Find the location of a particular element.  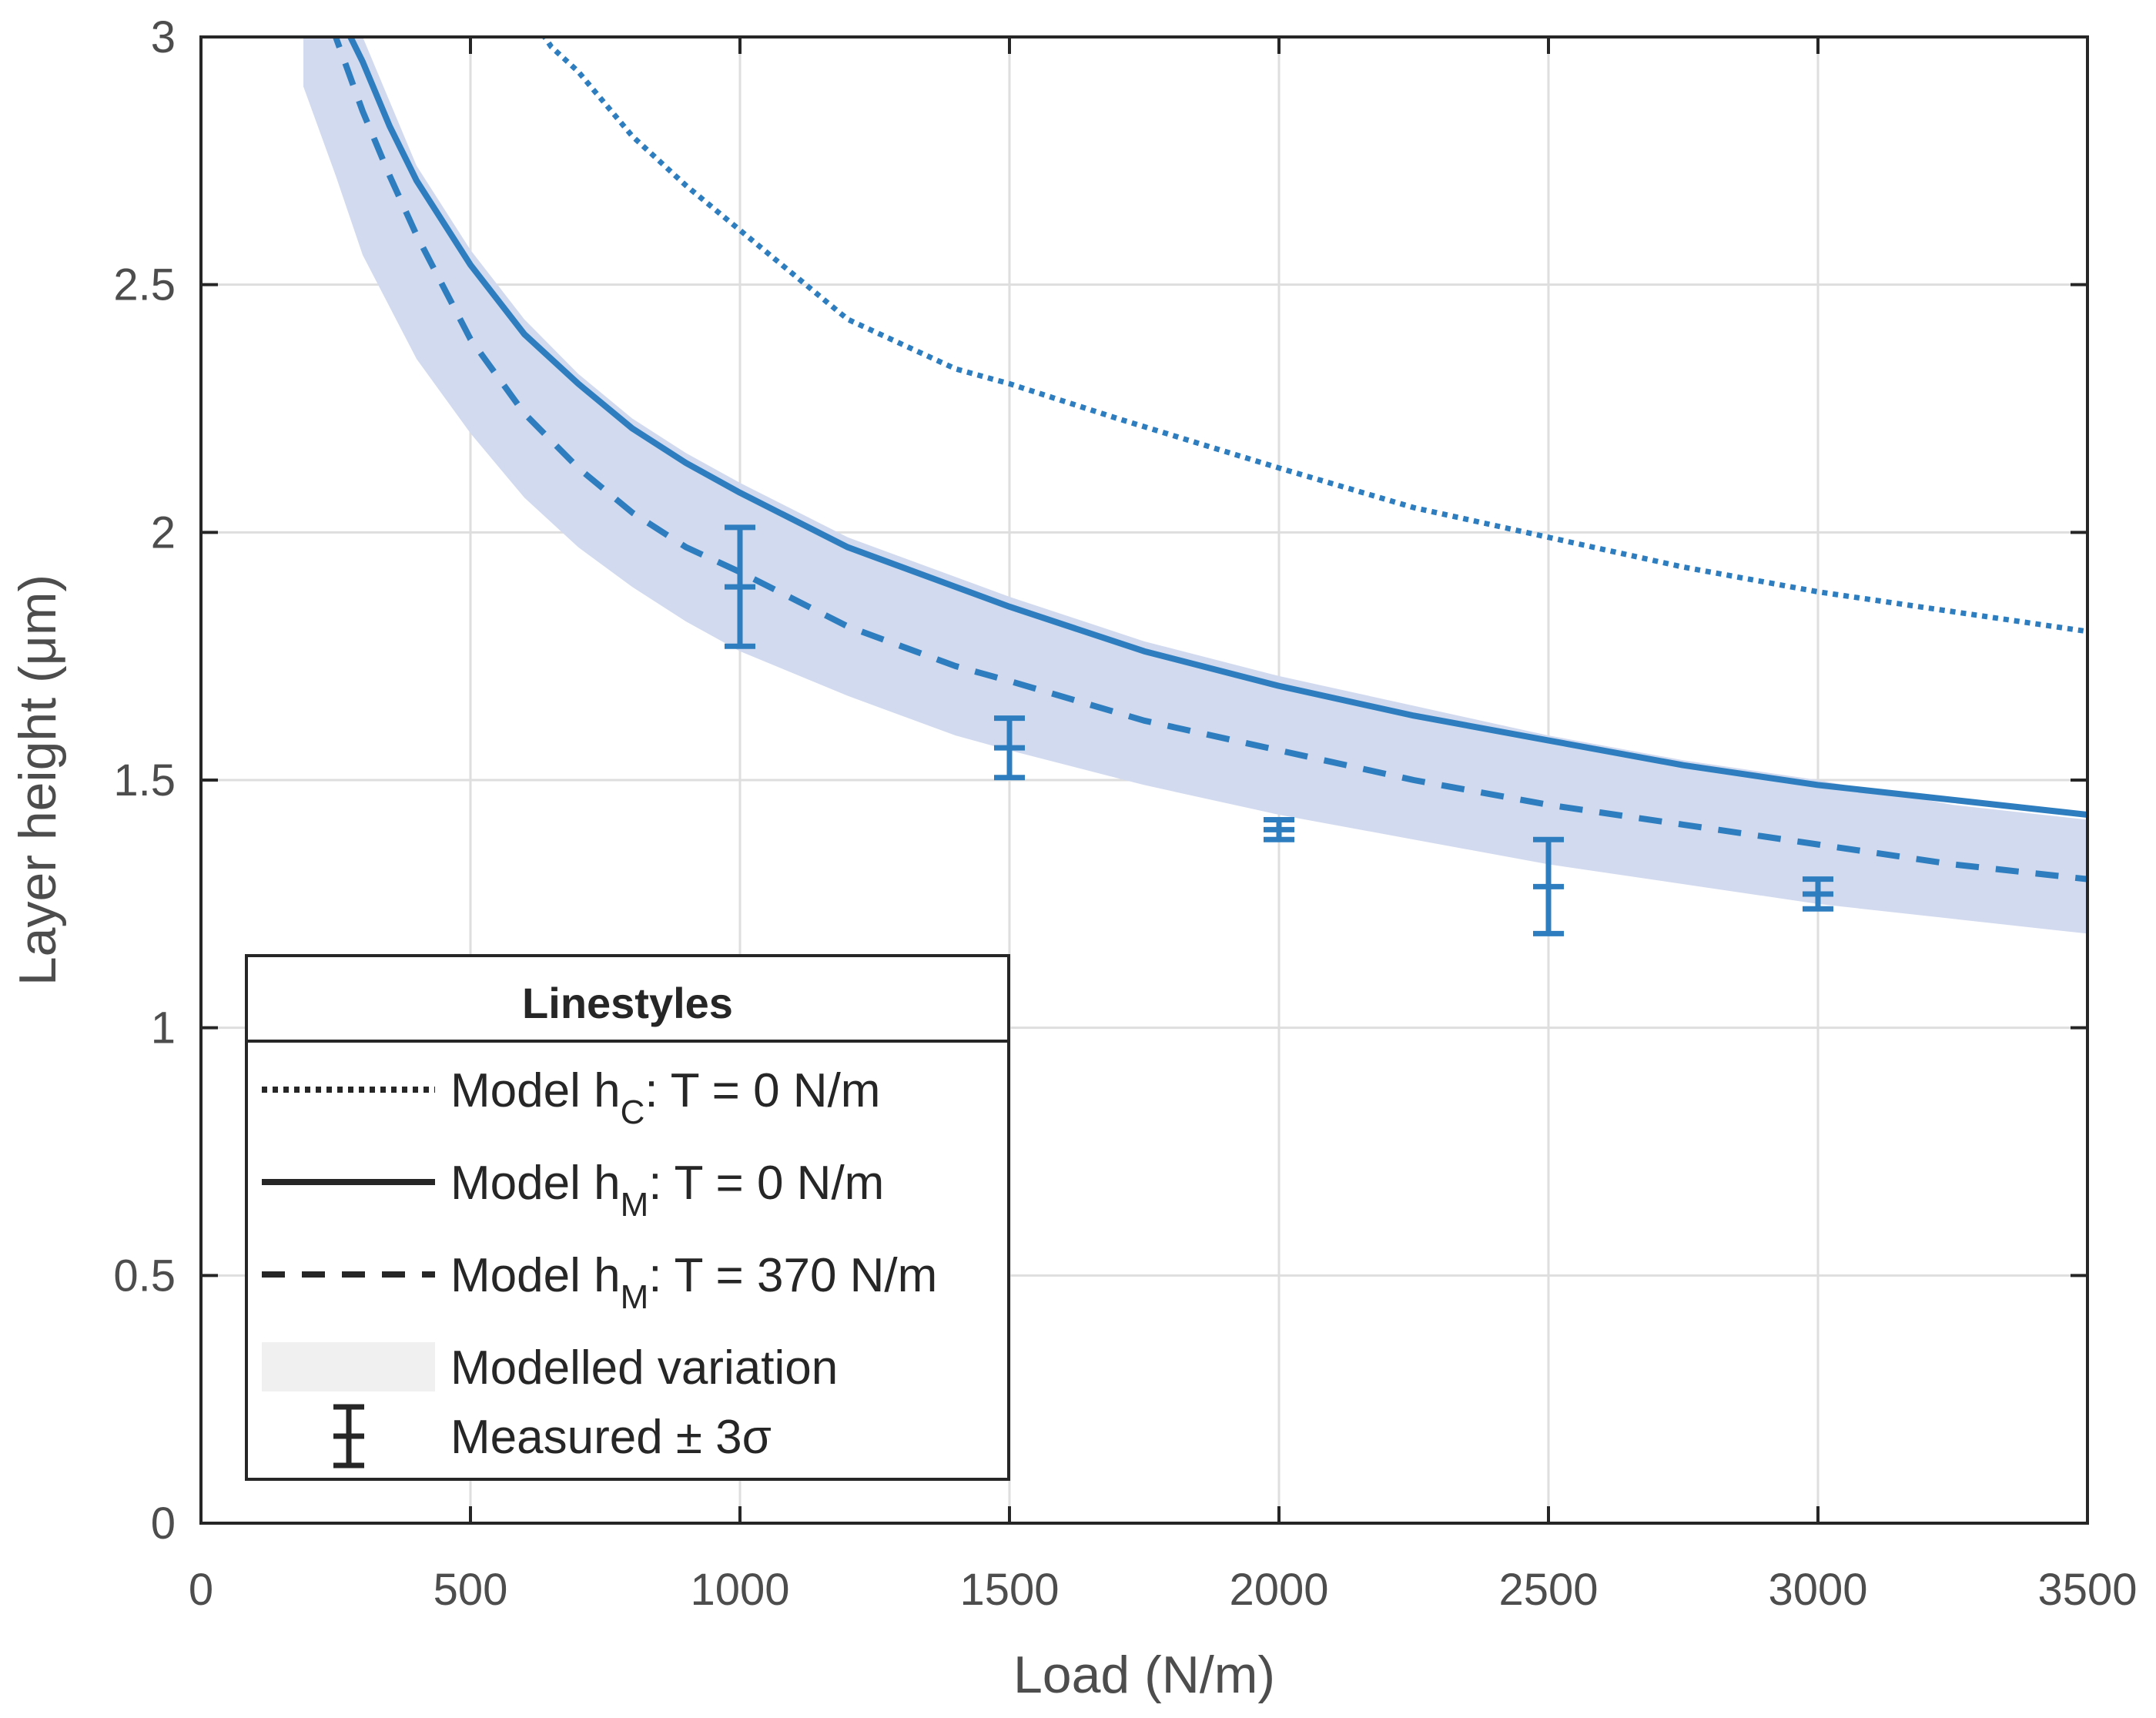

legend-title: Linestyles is located at coordinates (627, 1003).